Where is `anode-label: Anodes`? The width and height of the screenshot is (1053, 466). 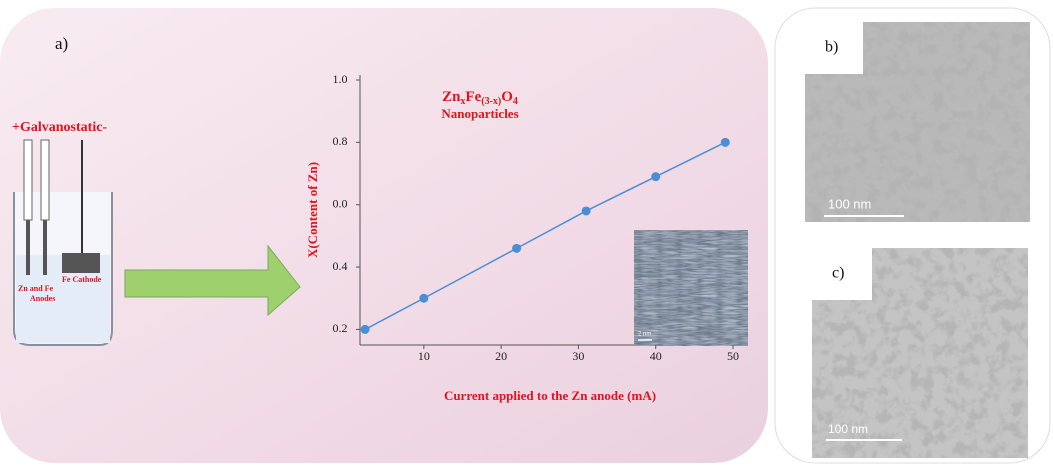
anode-label: Anodes is located at coordinates (42, 298).